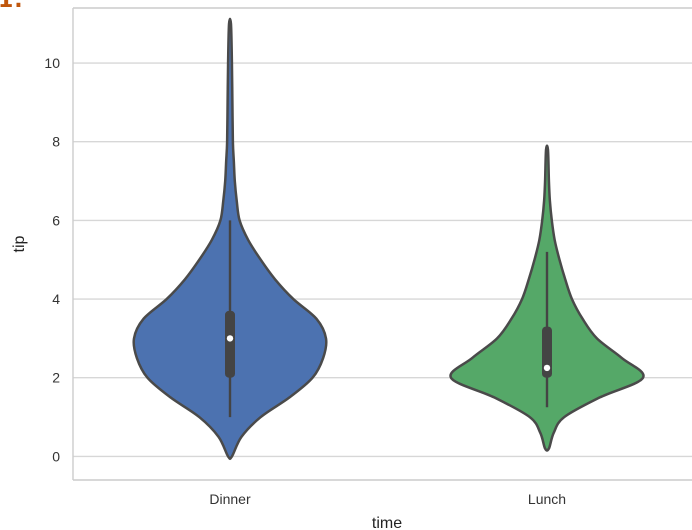 This screenshot has width=692, height=530. I want to click on median-dot-lunch, so click(547, 368).